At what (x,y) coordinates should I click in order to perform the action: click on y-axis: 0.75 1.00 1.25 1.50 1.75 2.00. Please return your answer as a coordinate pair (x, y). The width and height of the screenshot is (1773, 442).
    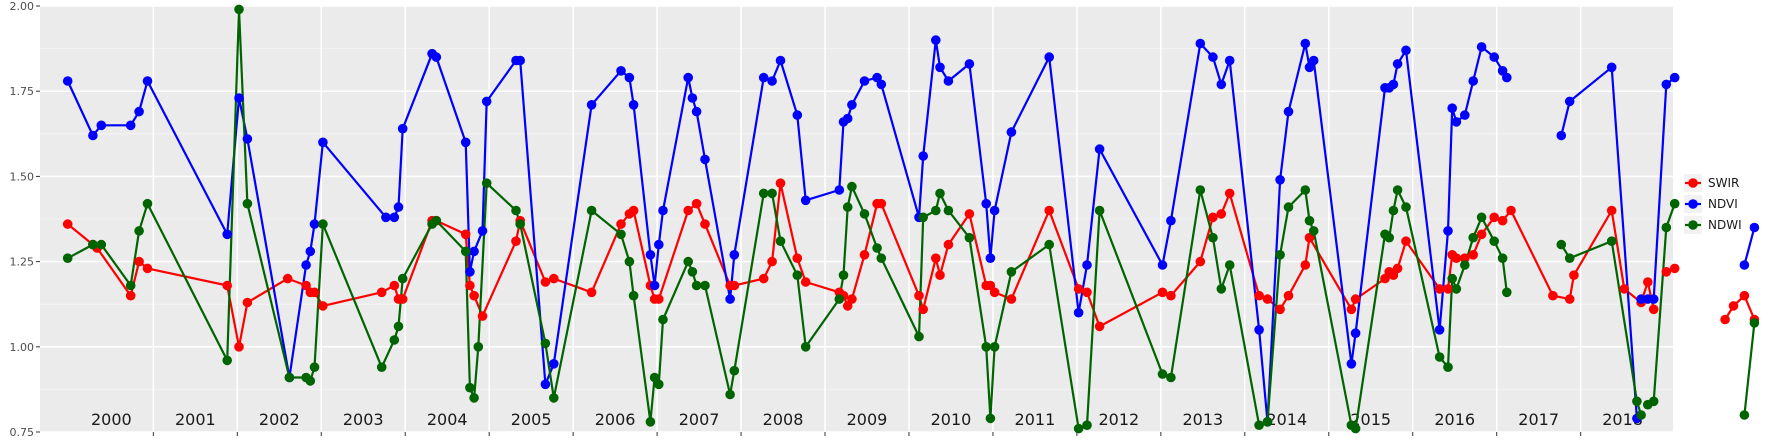
    Looking at the image, I should click on (25, 219).